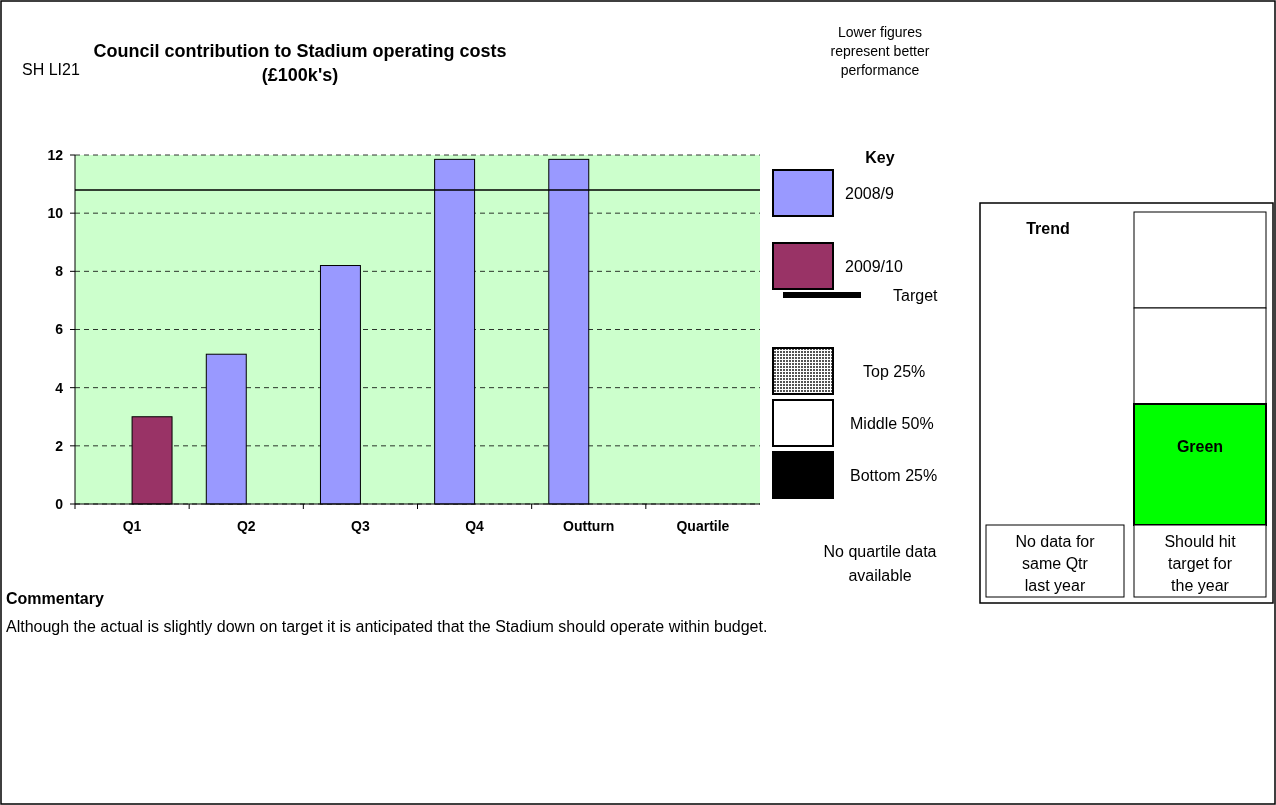 Image resolution: width=1276 pixels, height=805 pixels. I want to click on y-tick-label: 2, so click(59, 445).